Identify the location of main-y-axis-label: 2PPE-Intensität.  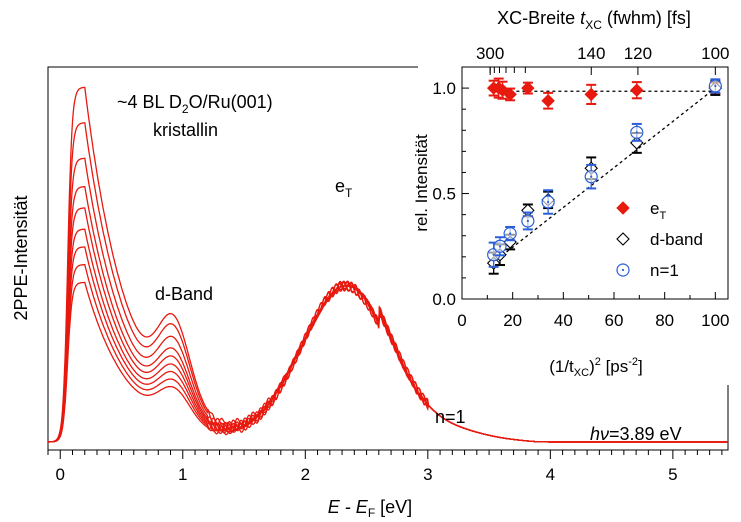
(21, 257).